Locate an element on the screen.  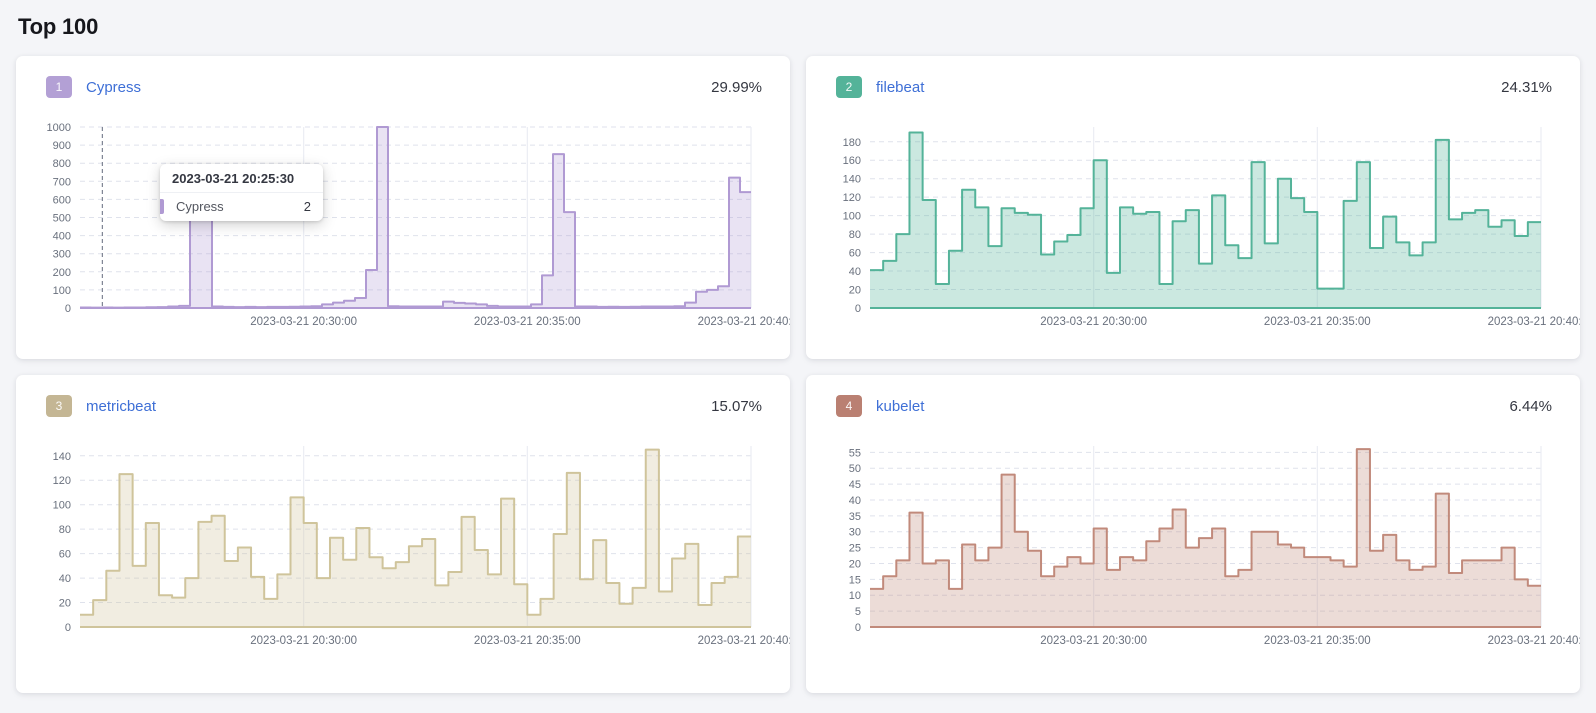
y-tick-label: 10 is located at coordinates (855, 596).